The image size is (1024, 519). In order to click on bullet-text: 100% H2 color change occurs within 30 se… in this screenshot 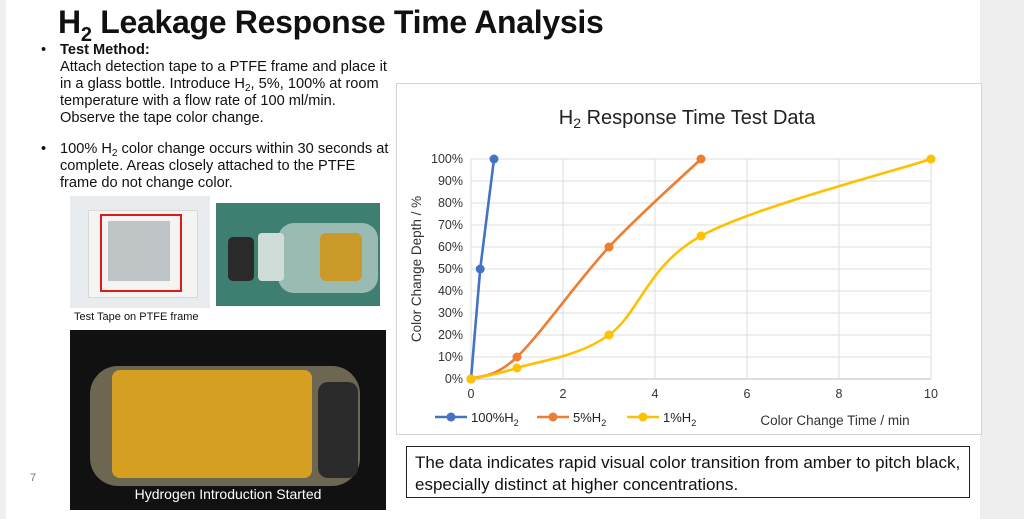, I will do `click(225, 166)`.